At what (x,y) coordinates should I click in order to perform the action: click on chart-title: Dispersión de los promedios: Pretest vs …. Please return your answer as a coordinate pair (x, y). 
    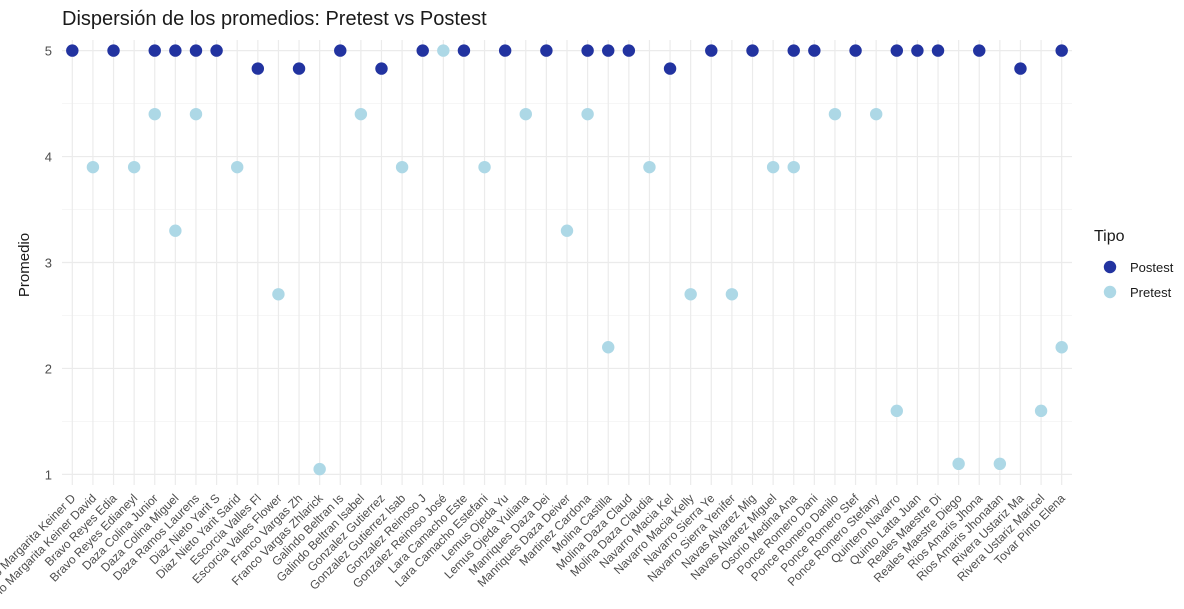
    Looking at the image, I should click on (274, 19).